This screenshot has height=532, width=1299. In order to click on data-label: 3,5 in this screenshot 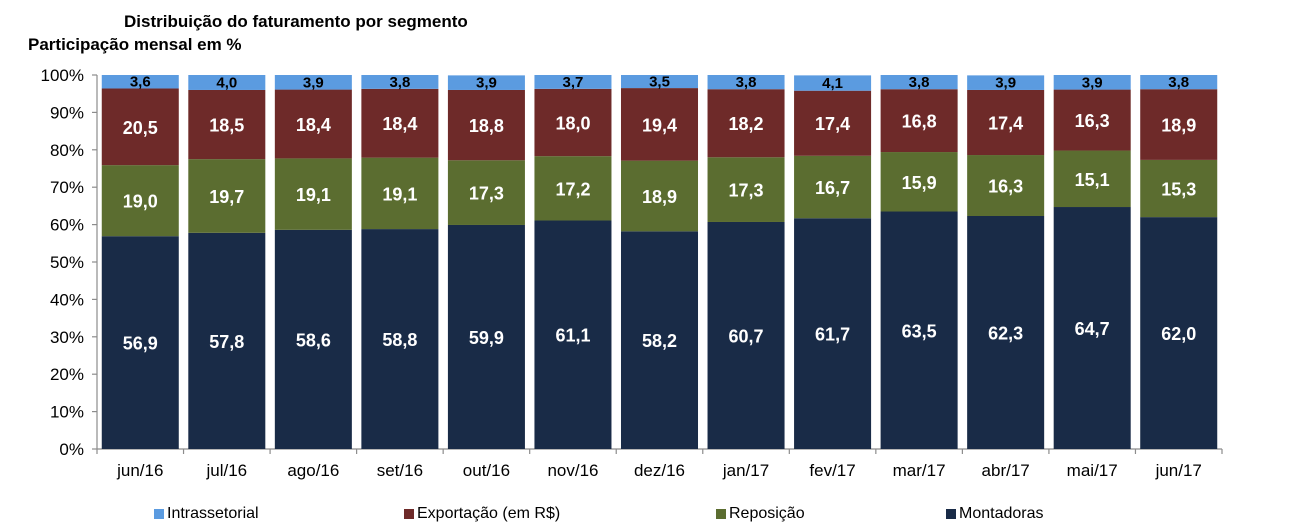, I will do `click(659, 82)`.